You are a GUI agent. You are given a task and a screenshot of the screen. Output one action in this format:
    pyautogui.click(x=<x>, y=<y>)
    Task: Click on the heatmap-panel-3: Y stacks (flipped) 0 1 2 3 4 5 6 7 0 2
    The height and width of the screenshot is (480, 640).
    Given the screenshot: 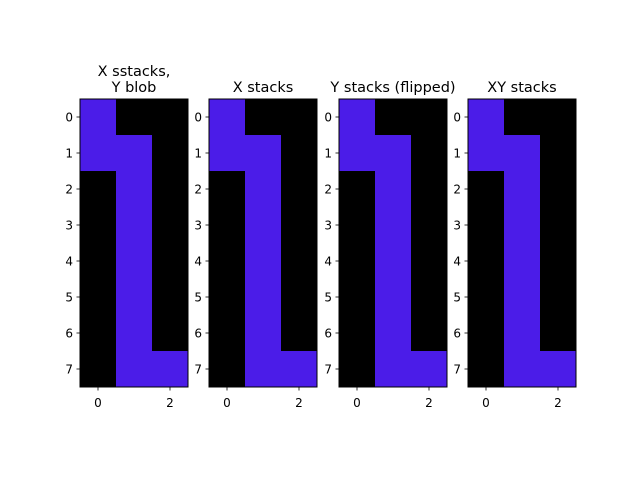 What is the action you would take?
    pyautogui.click(x=389, y=245)
    